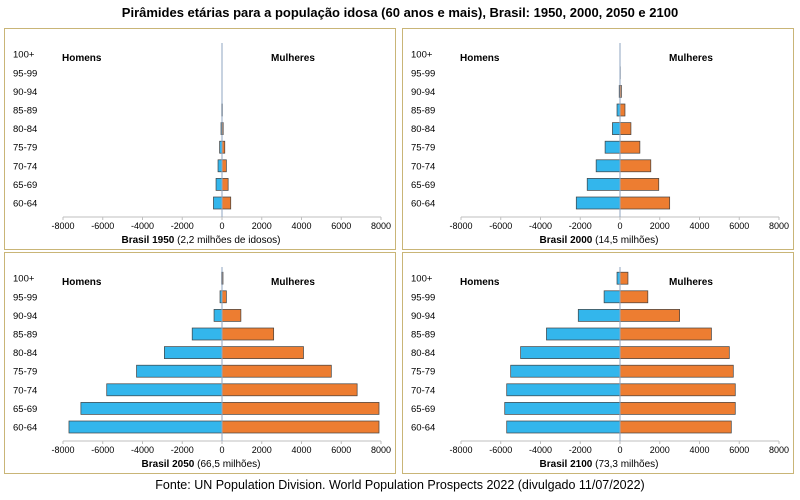 The image size is (800, 500). I want to click on age-group-label: 90-94, so click(25, 316).